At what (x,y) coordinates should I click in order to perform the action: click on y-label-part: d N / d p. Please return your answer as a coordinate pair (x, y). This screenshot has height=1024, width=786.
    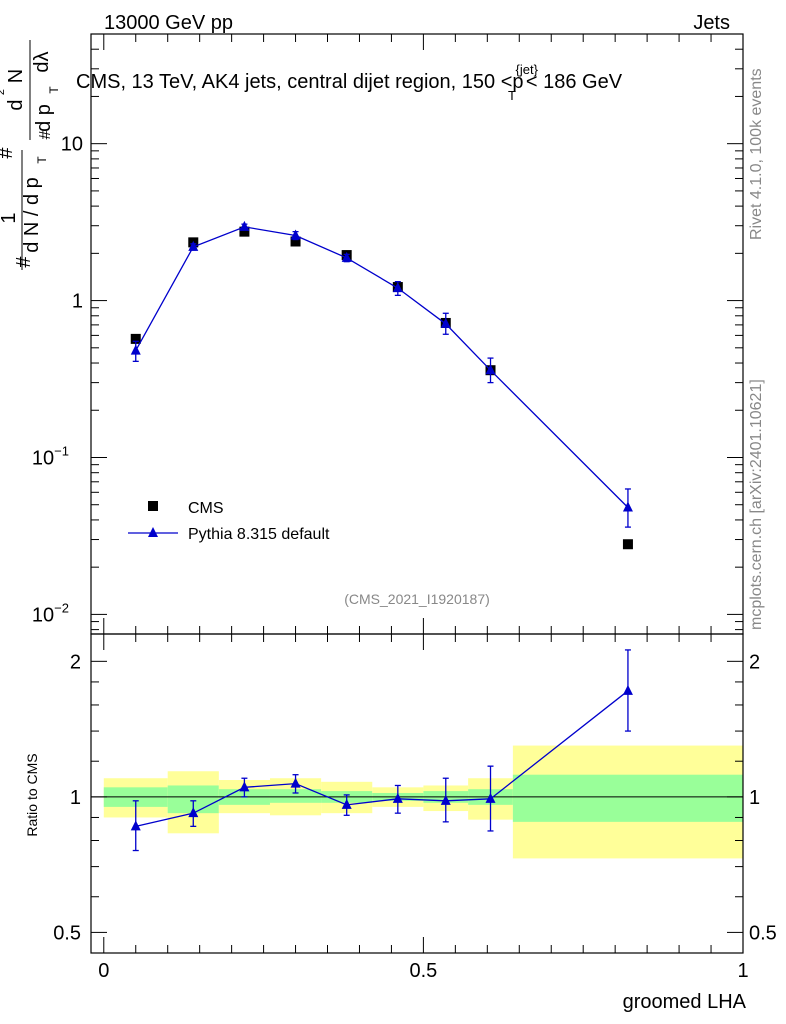
    Looking at the image, I should click on (32, 215).